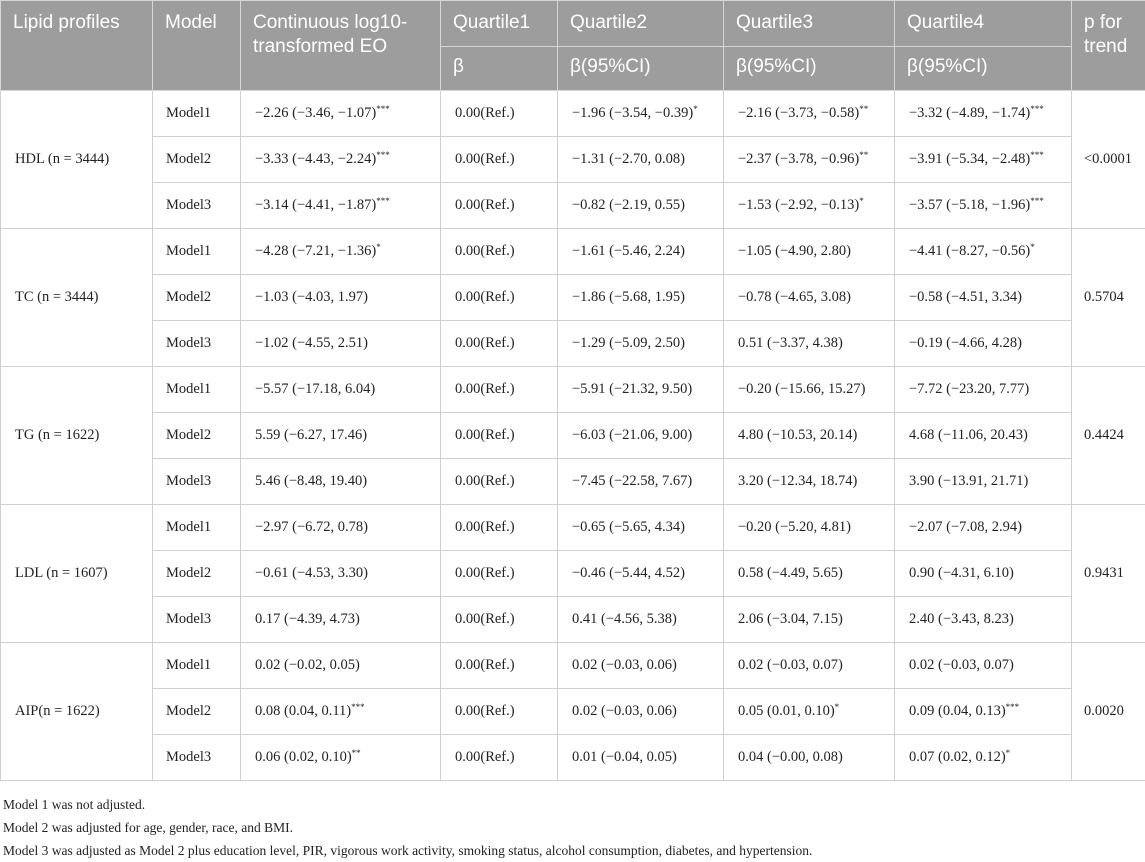 This screenshot has height=862, width=1145. What do you see at coordinates (1108, 298) in the screenshot?
I see `p-for-trend-value: 0.5704` at bounding box center [1108, 298].